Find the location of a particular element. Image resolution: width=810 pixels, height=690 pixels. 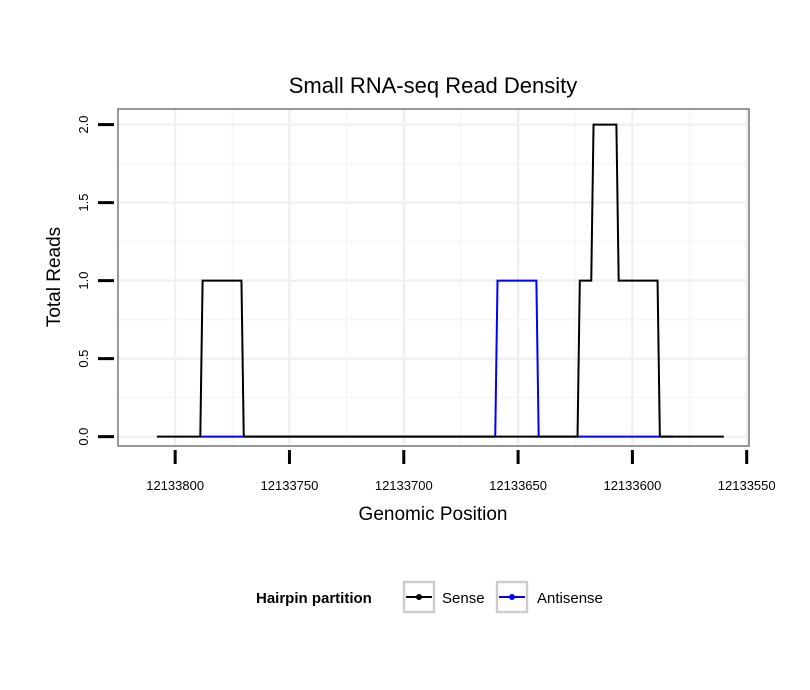

legend: Hairpin partition Sense Antisense is located at coordinates (429, 597).